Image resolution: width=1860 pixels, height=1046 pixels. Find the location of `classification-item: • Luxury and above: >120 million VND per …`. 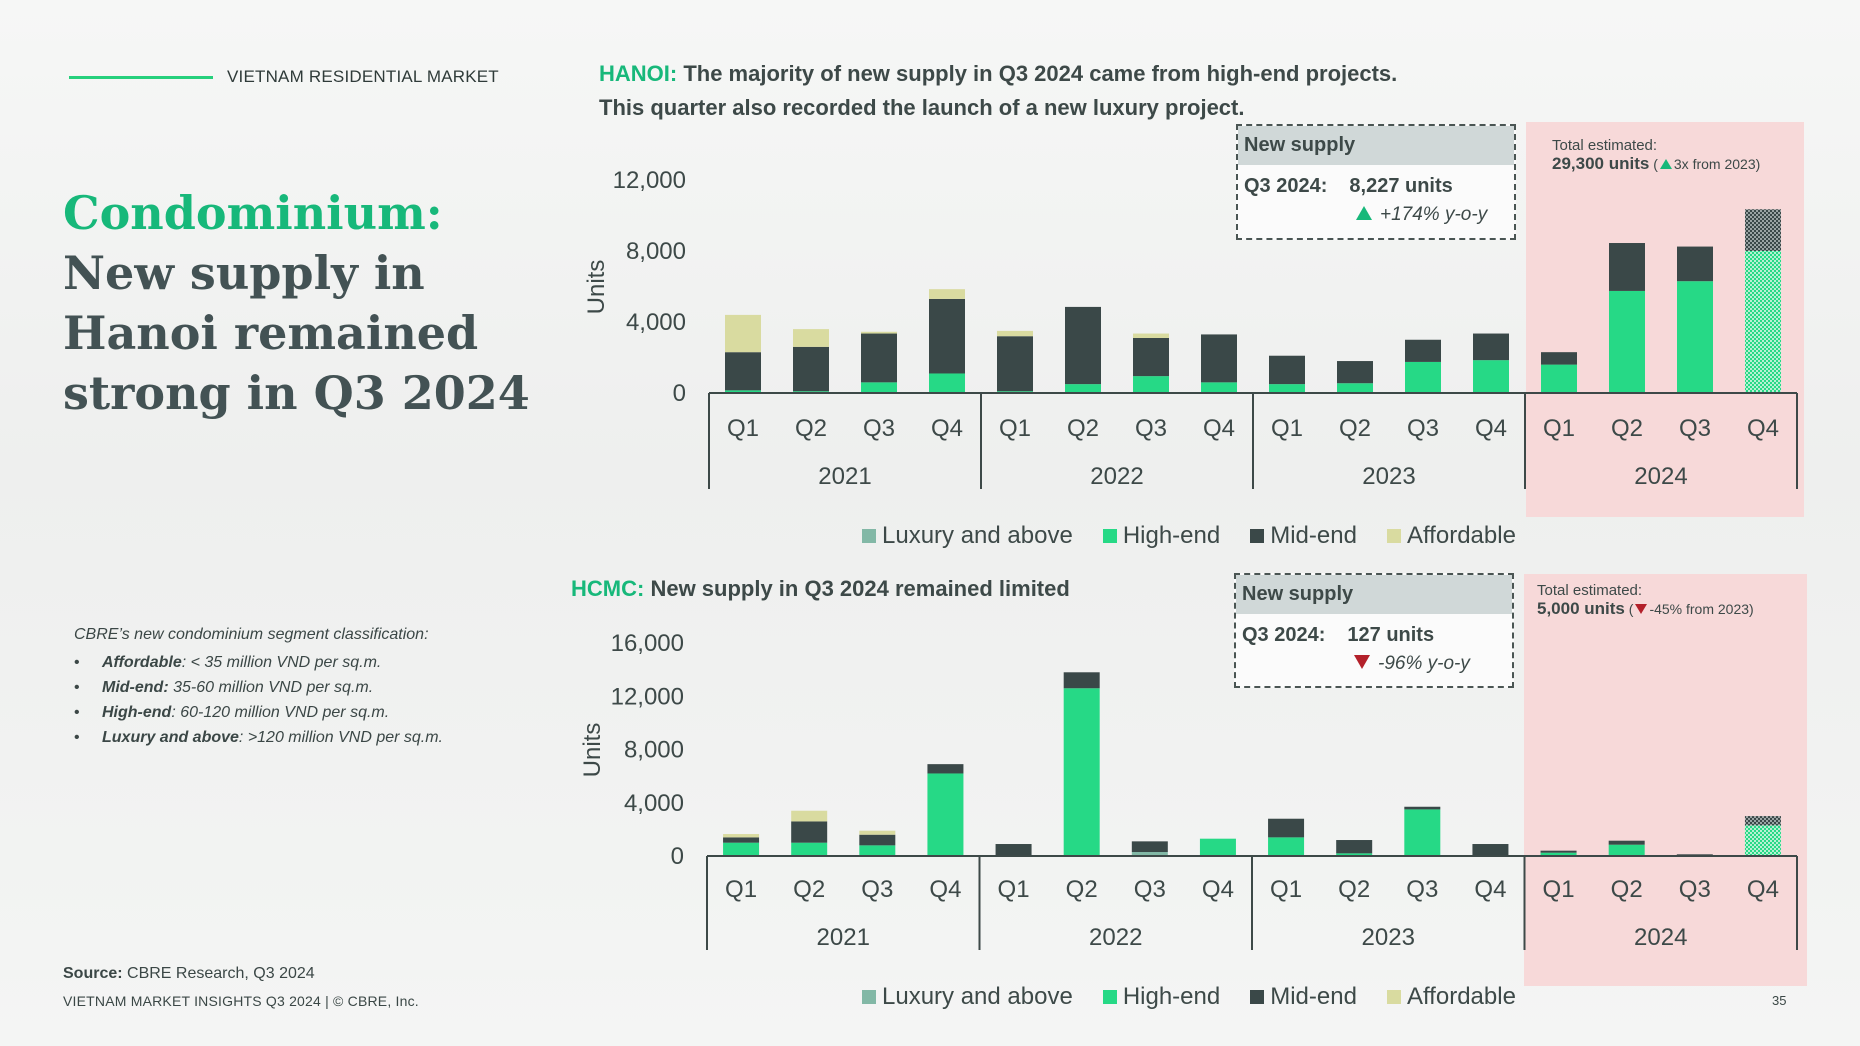

classification-item: • Luxury and above: >120 million VND per … is located at coordinates (304, 737).